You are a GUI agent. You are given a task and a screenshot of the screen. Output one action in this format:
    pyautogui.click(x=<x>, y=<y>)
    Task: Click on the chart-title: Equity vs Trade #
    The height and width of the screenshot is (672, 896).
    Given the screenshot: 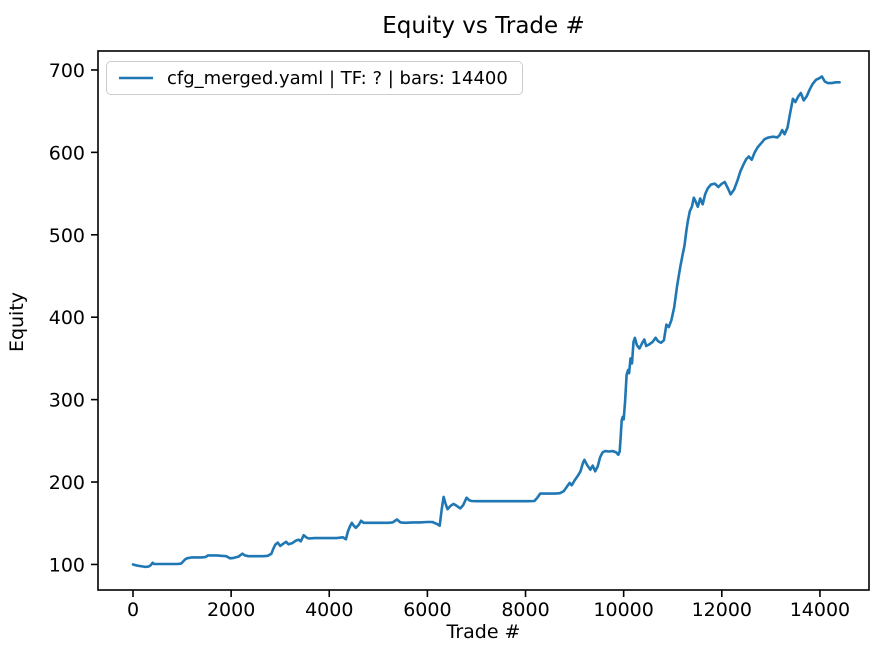 What is the action you would take?
    pyautogui.click(x=483, y=26)
    